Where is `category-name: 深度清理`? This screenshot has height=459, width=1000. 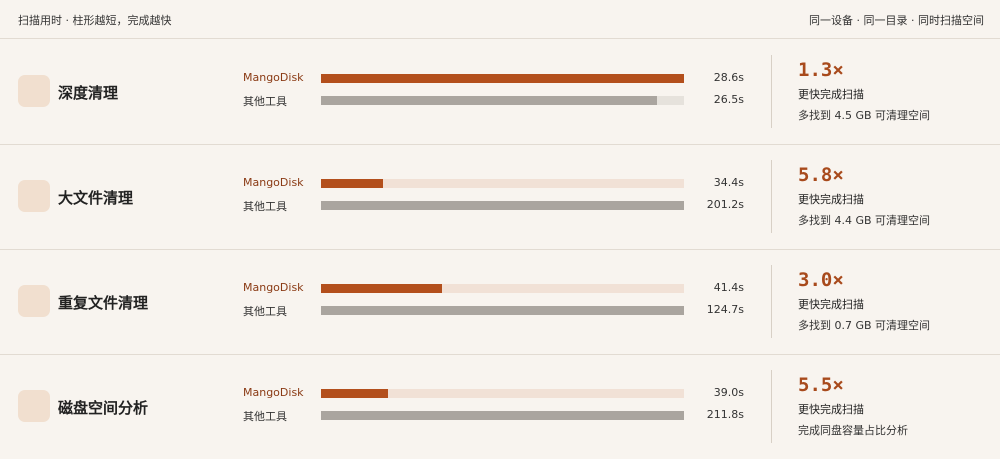
category-name: 深度清理 is located at coordinates (88, 93).